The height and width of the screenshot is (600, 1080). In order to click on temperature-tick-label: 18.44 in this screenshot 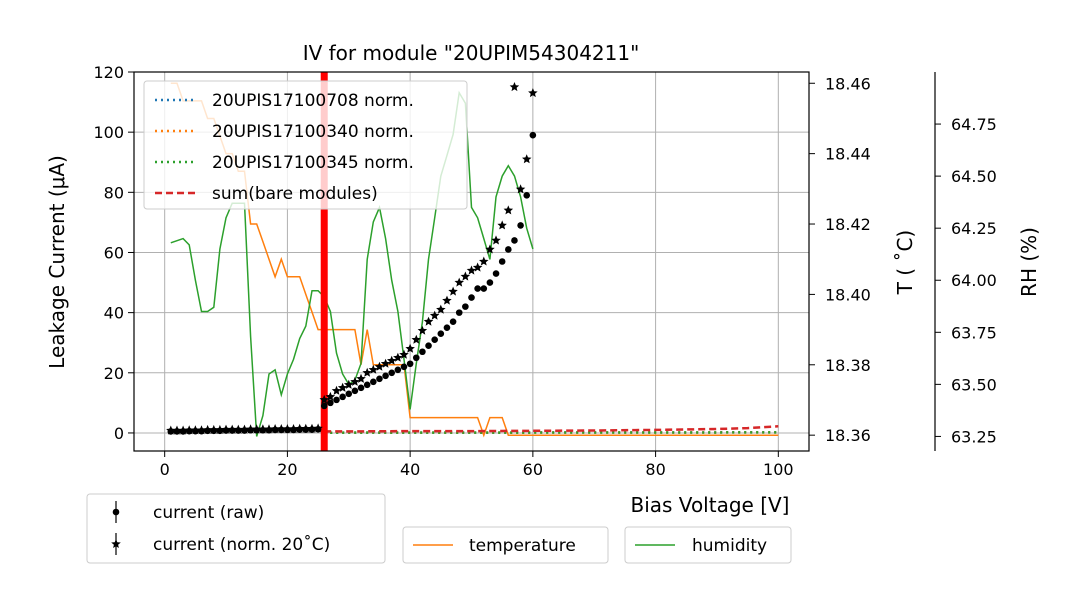, I will do `click(848, 154)`.